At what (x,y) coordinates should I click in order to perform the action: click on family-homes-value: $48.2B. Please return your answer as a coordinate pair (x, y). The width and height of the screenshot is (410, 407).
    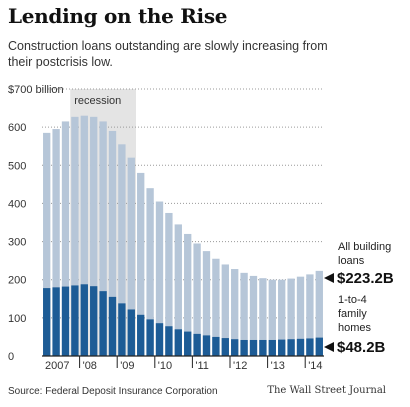
    Looking at the image, I should click on (361, 347).